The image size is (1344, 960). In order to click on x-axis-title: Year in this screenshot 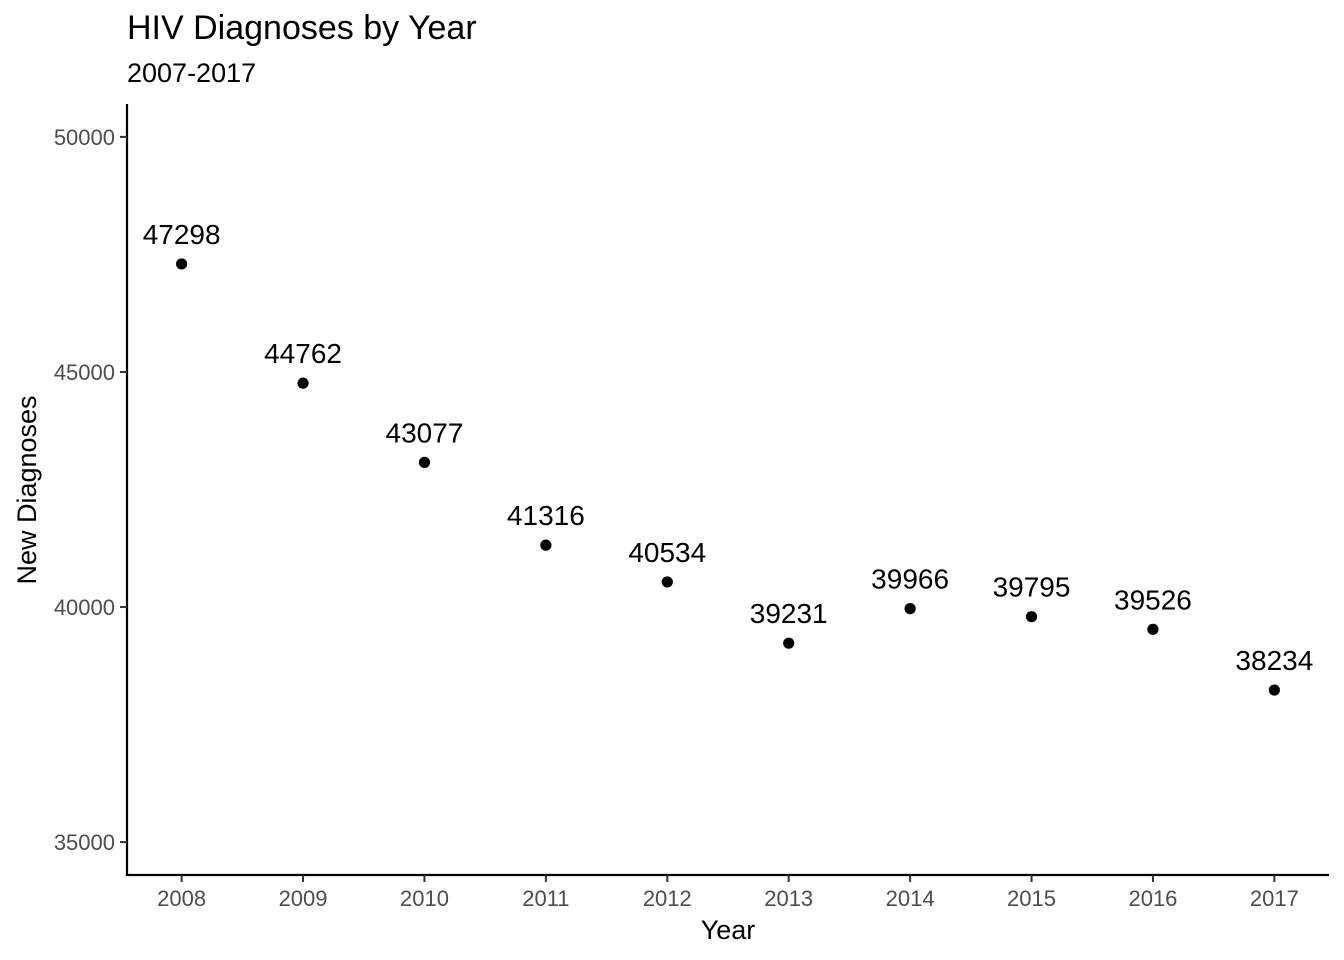, I will do `click(728, 930)`.